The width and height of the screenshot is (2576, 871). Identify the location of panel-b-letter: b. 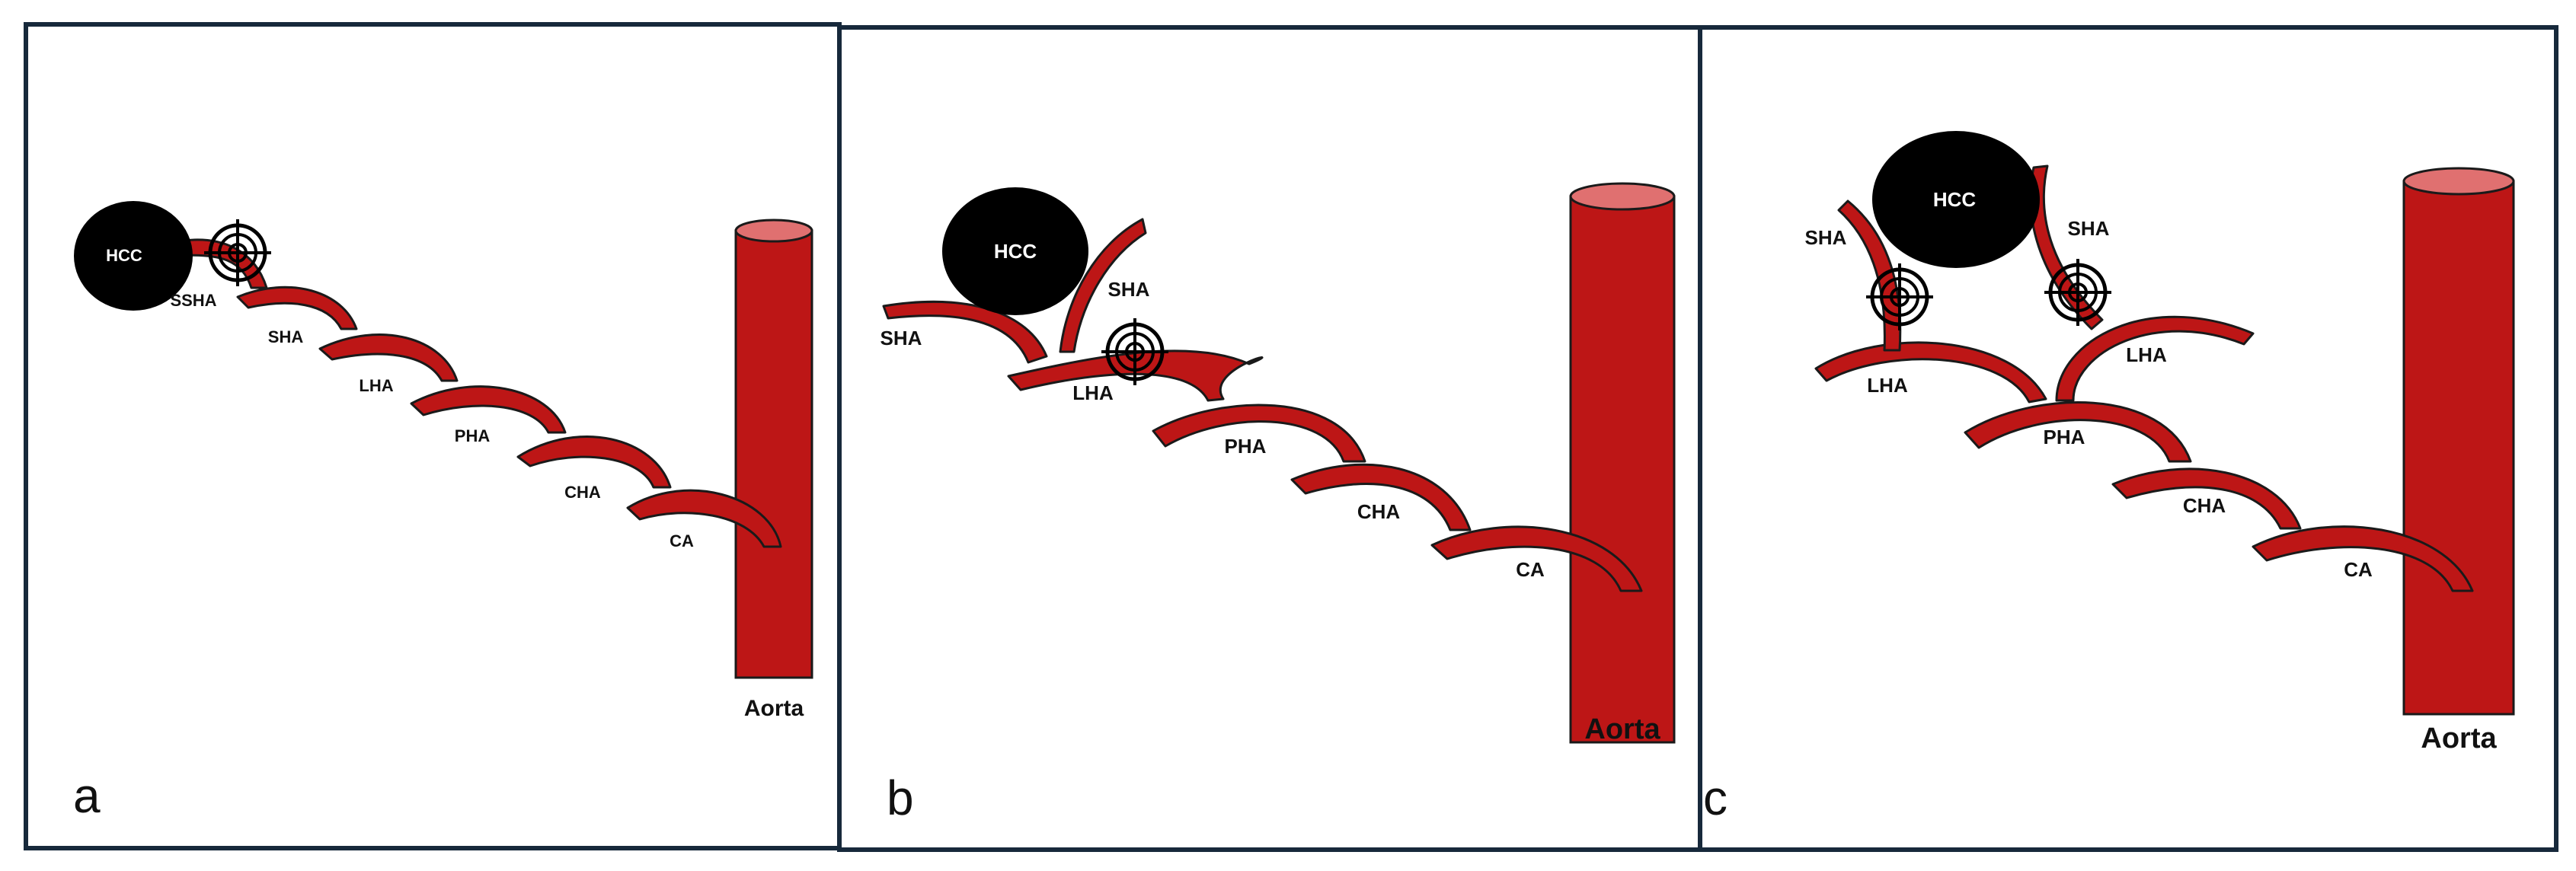
(900, 797).